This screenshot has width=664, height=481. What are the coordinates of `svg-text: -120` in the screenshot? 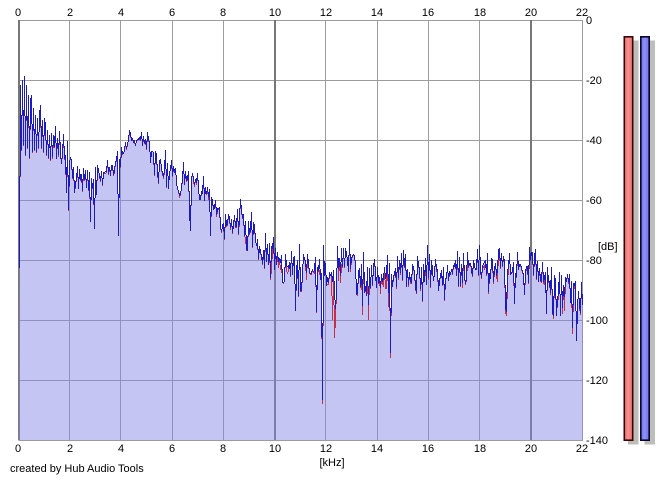 It's located at (597, 381).